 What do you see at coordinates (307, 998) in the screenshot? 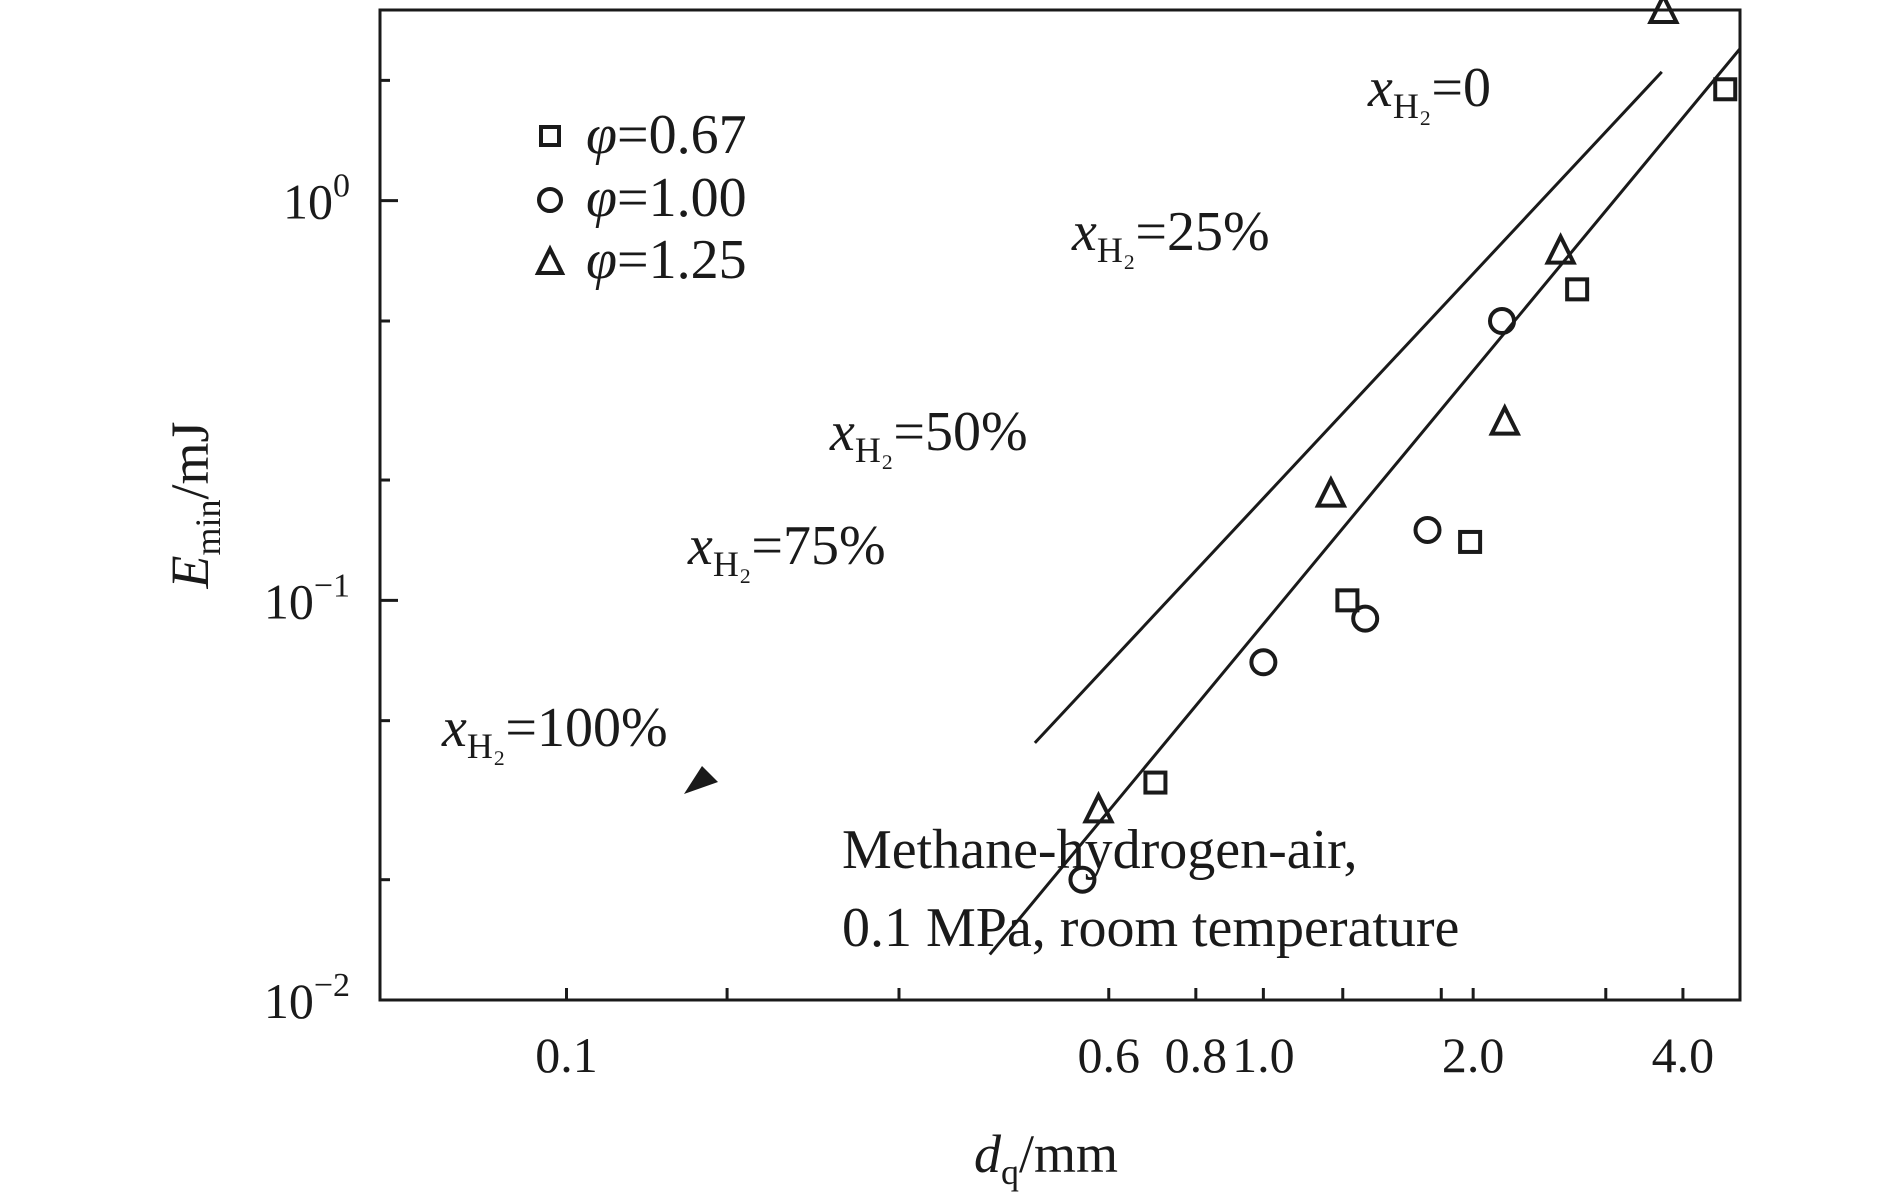
I see `y-tick-label-0: 10⁻²` at bounding box center [307, 998].